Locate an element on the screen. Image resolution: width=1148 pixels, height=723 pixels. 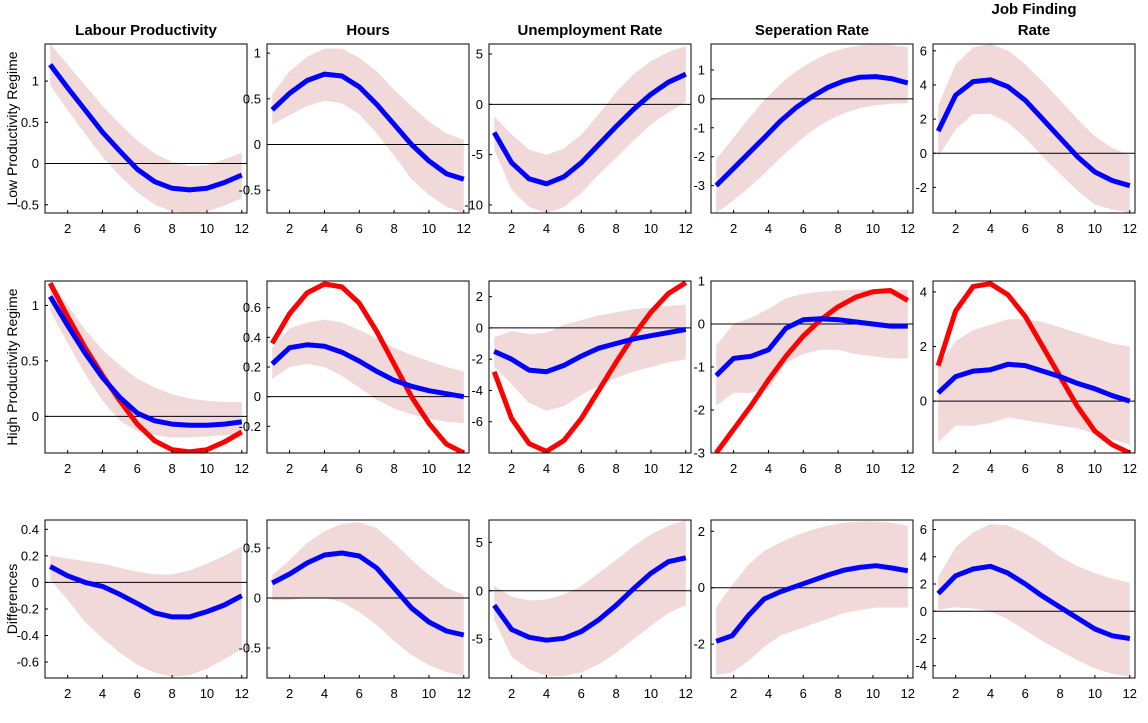
y-tick-label: 0.2 is located at coordinates (252, 367).